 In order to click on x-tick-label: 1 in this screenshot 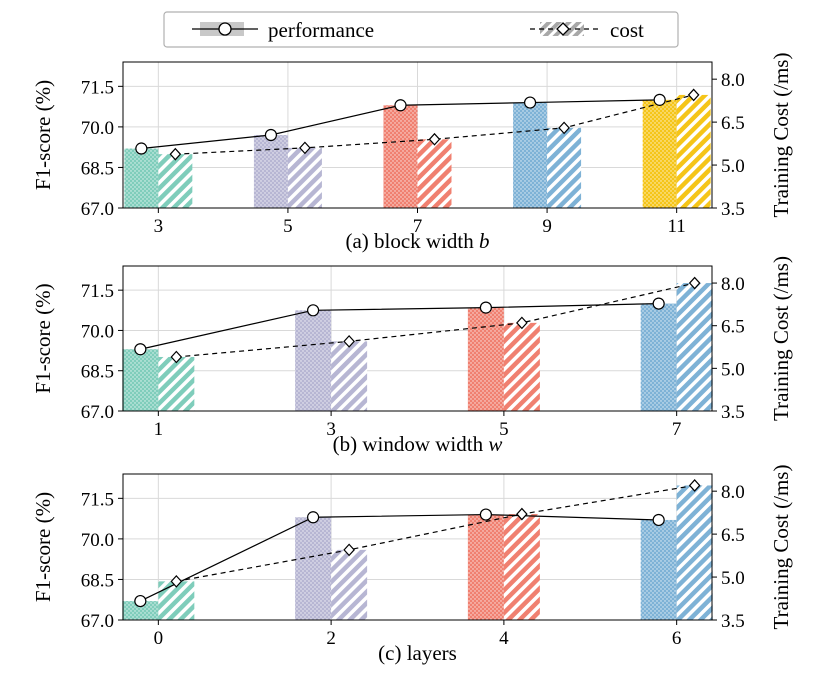, I will do `click(159, 429)`.